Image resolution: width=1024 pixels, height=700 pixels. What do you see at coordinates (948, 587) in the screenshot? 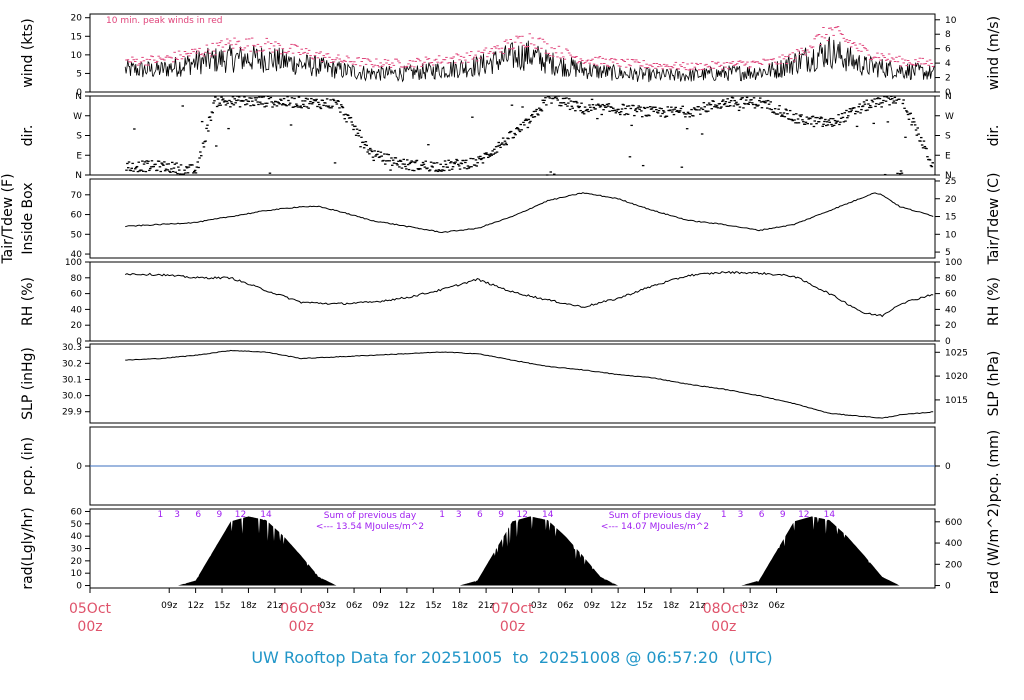
I see `tick-label-rad-right: 0` at bounding box center [948, 587].